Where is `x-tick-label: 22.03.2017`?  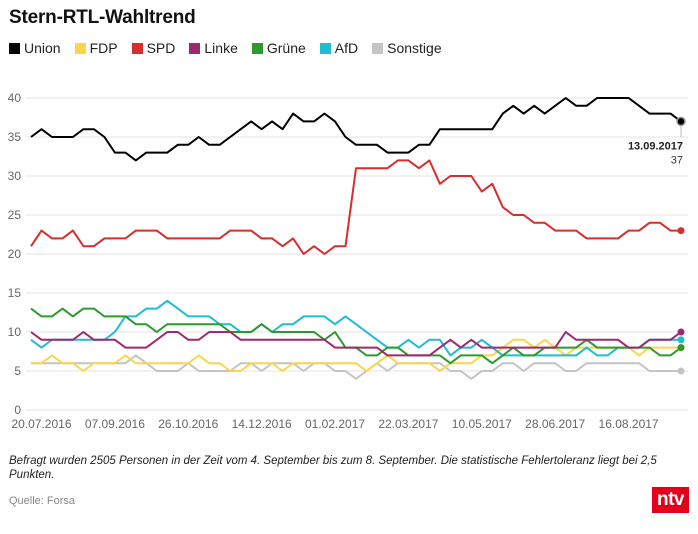
x-tick-label: 22.03.2017 is located at coordinates (408, 424).